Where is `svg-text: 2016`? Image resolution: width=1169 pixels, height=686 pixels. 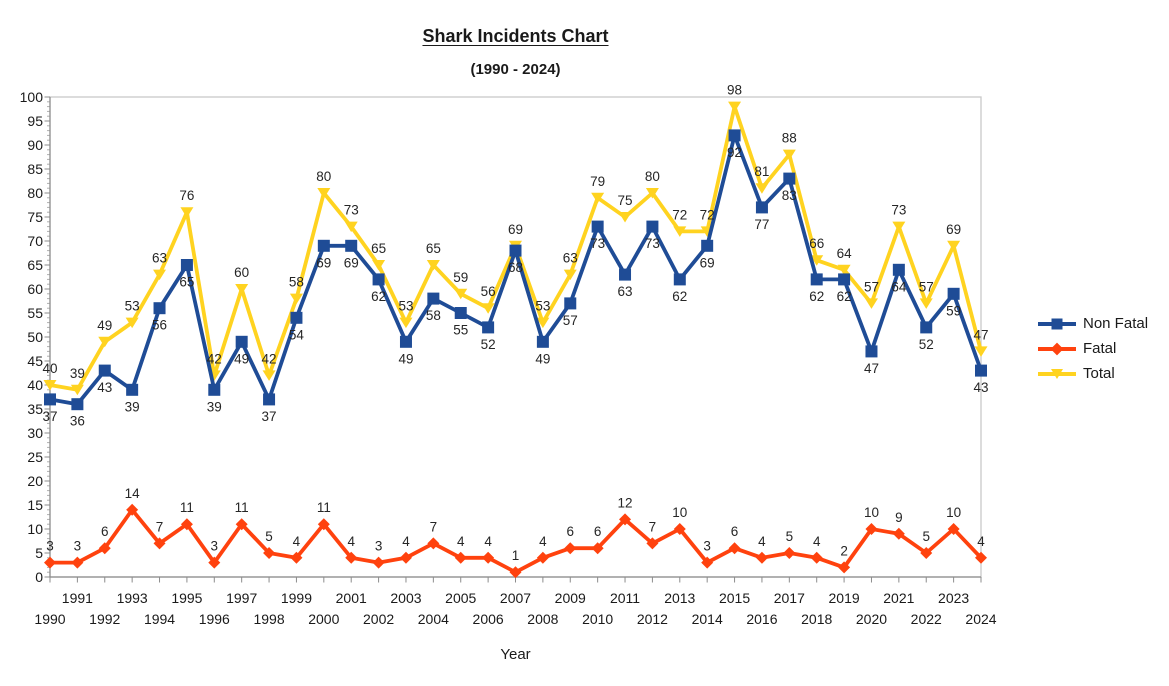
svg-text: 2016 is located at coordinates (761, 619).